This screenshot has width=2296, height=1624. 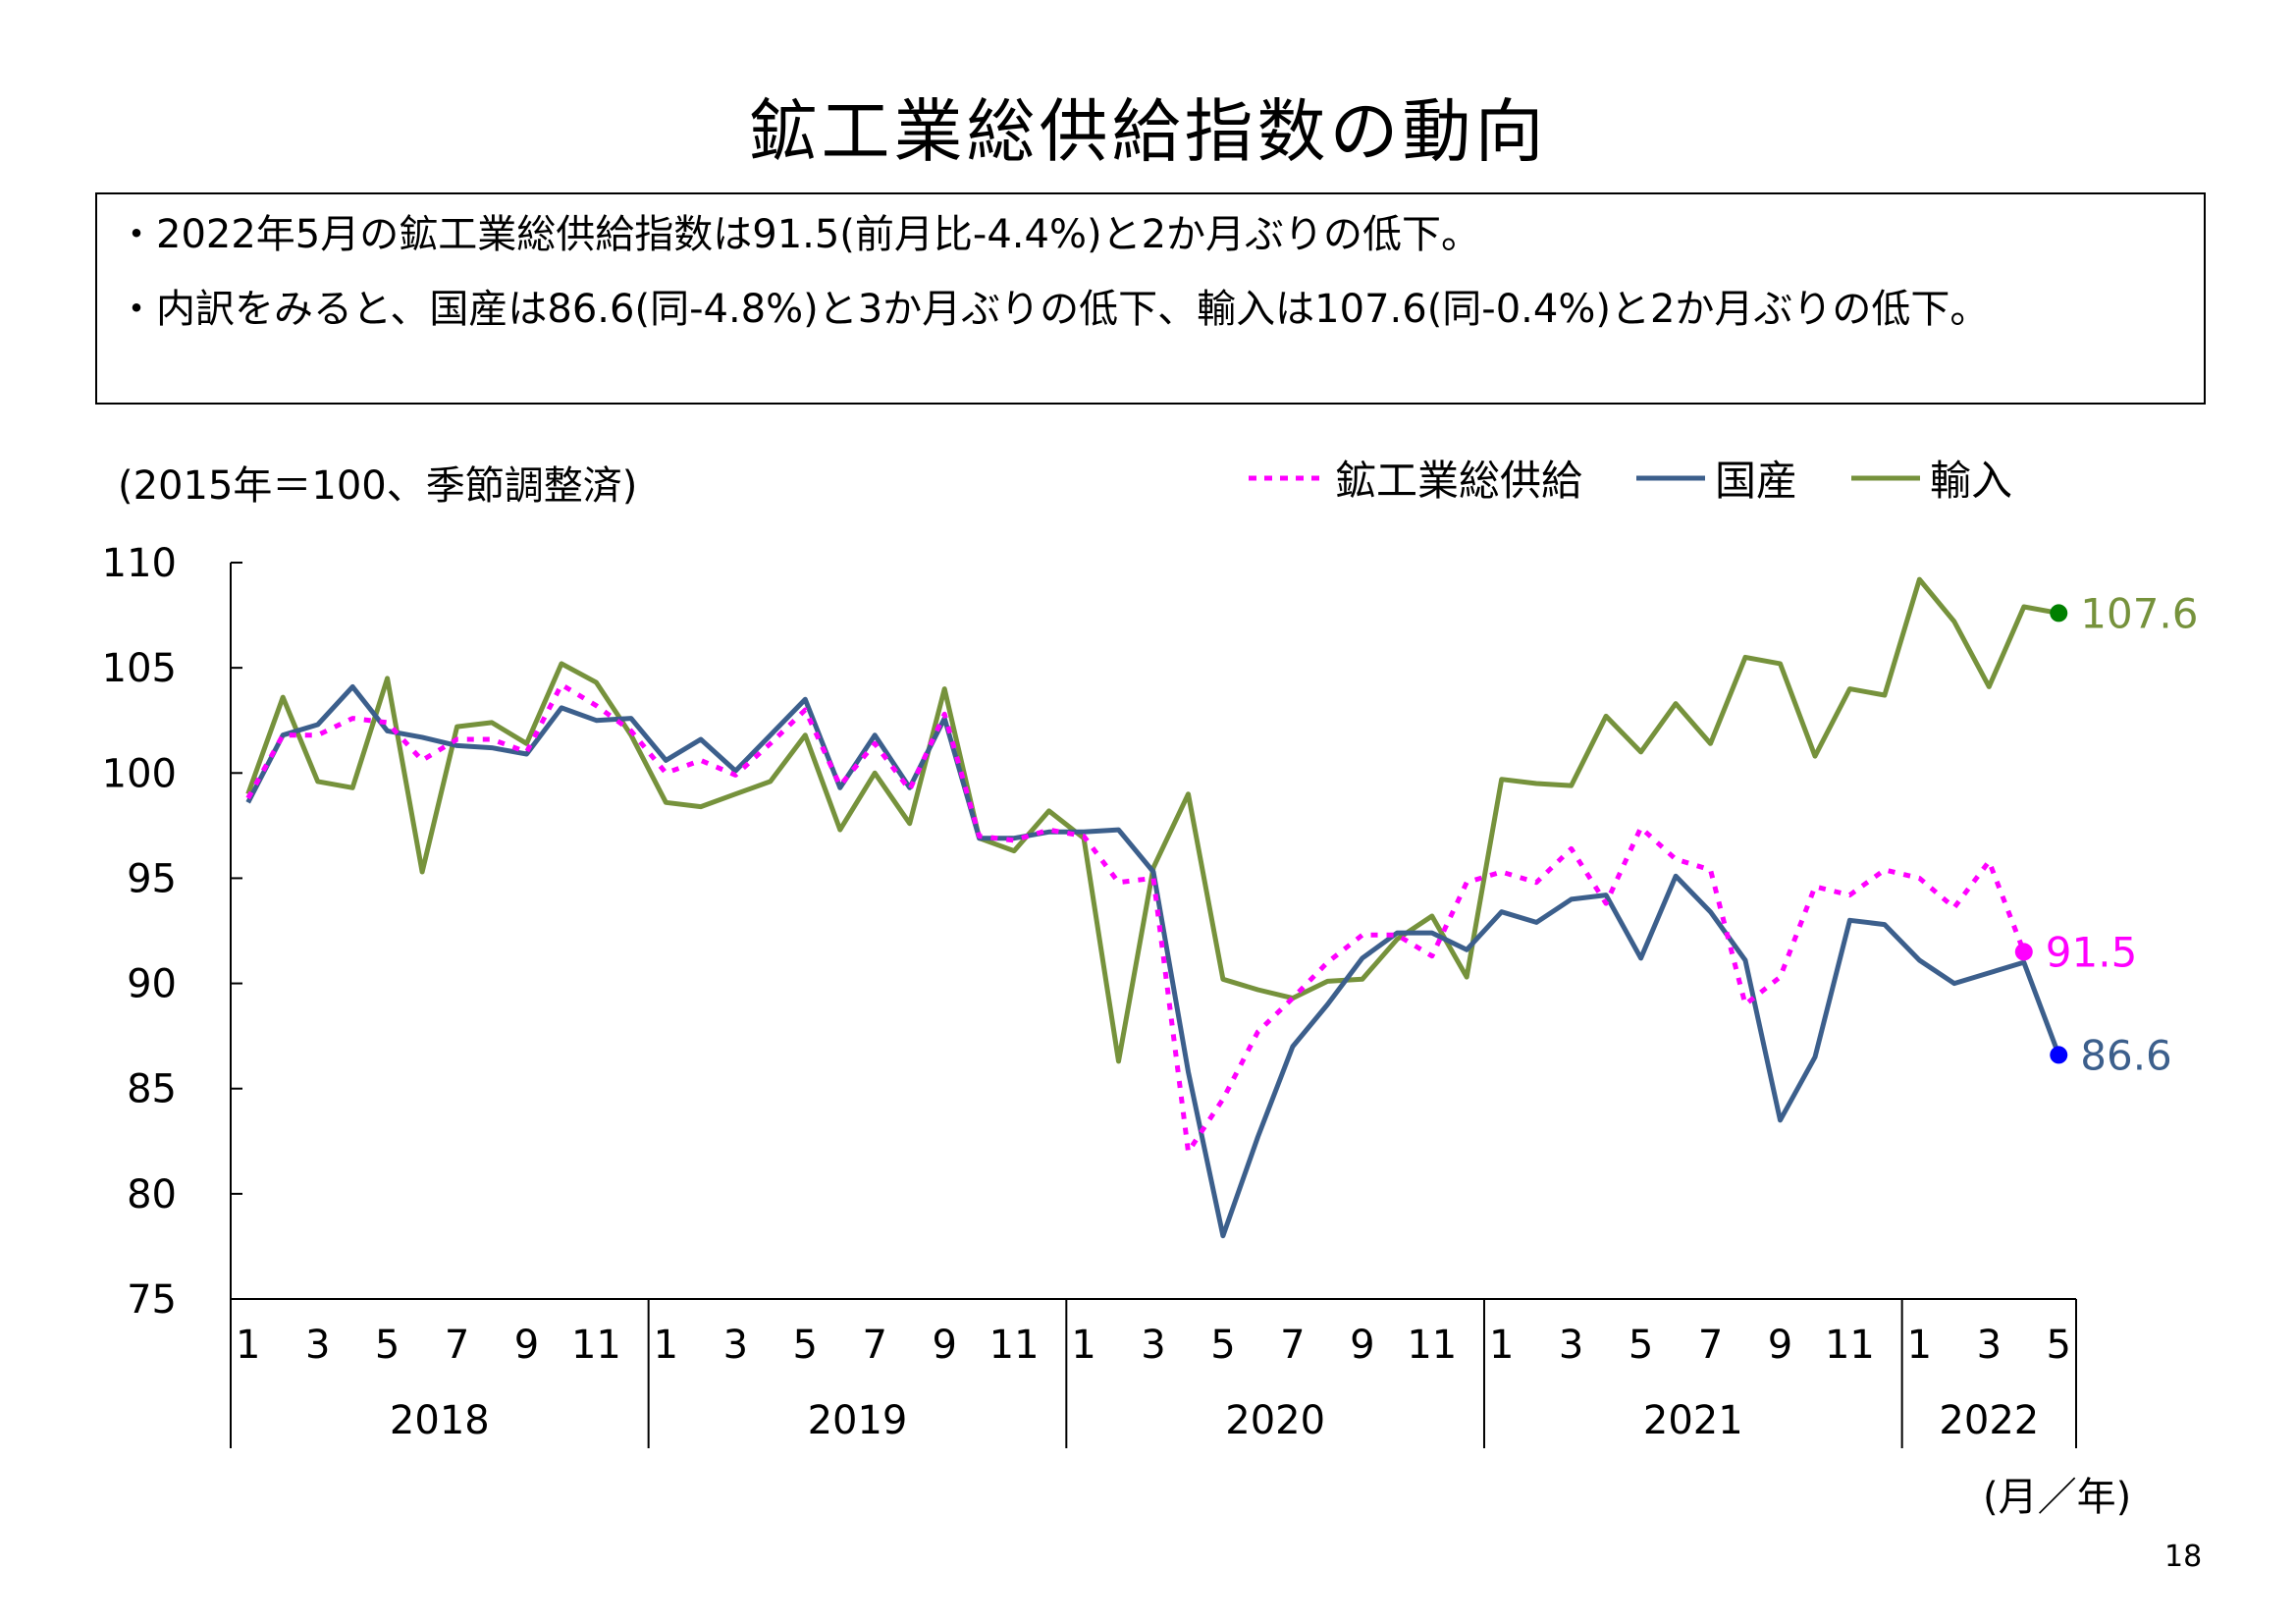 What do you see at coordinates (2139, 613) in the screenshot?
I see `series-end-label-2: 107.6` at bounding box center [2139, 613].